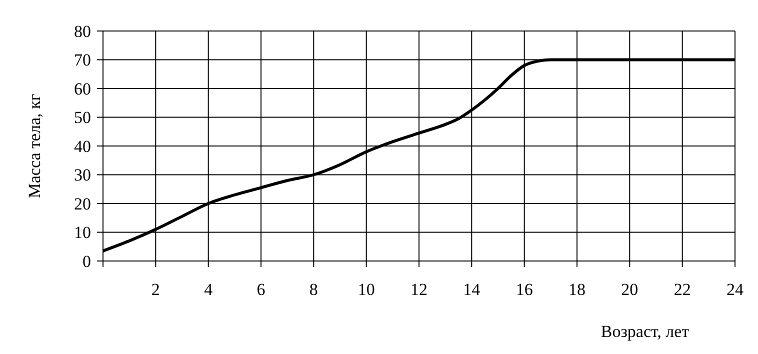  Describe the element at coordinates (82, 31) in the screenshot. I see `y-tick-label: 80` at that location.